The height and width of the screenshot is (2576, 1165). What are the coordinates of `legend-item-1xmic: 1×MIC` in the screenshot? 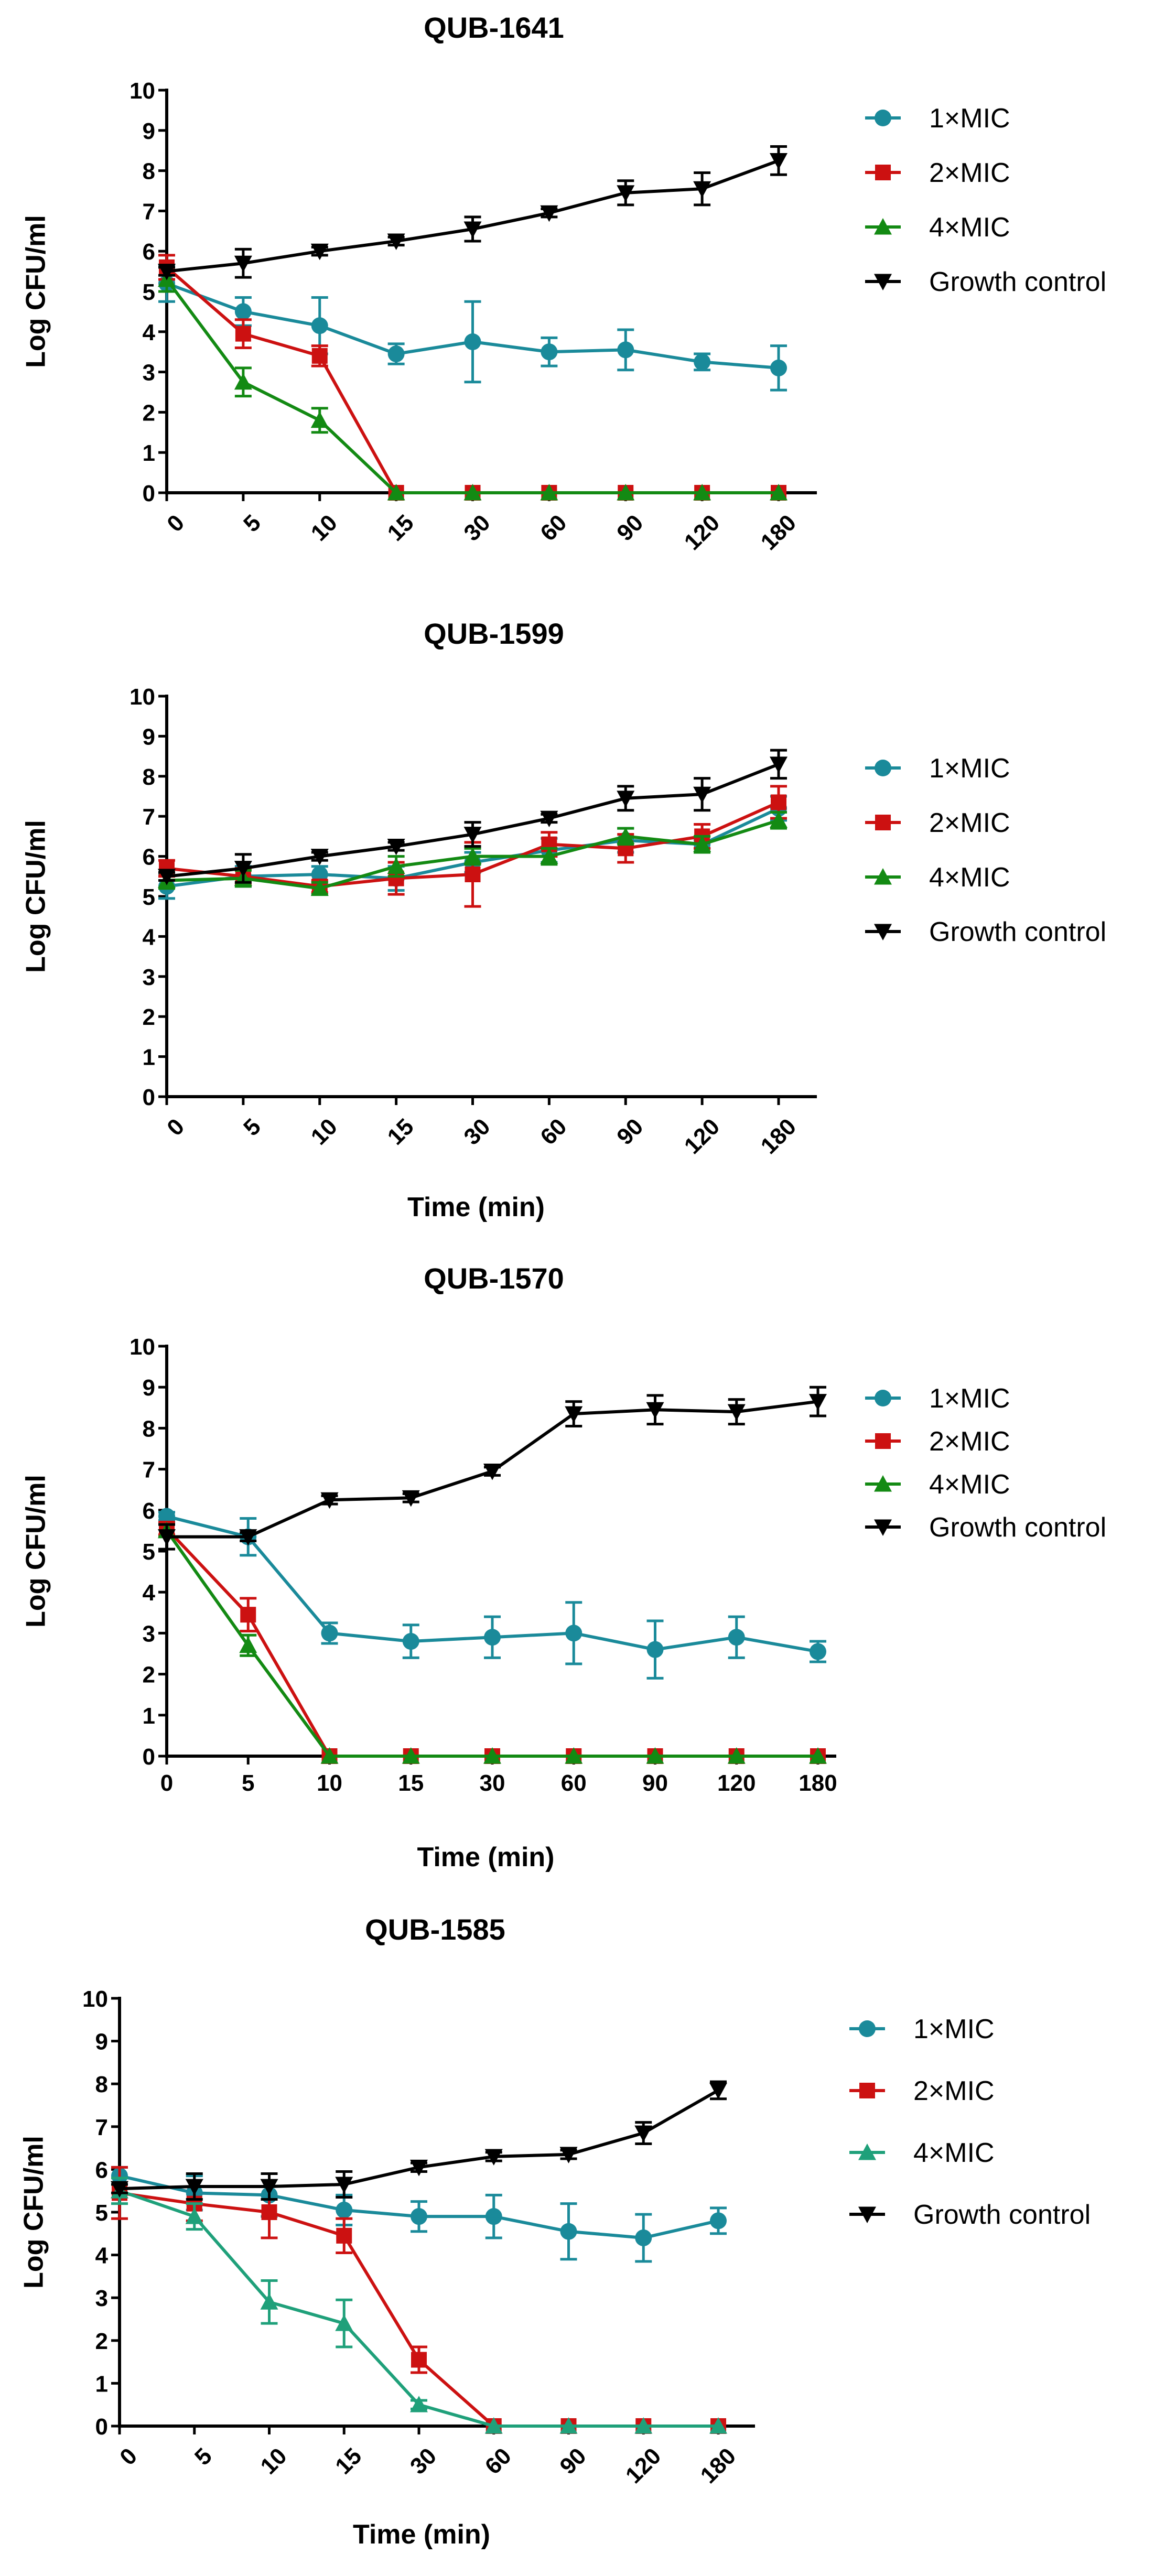 It's located at (937, 768).